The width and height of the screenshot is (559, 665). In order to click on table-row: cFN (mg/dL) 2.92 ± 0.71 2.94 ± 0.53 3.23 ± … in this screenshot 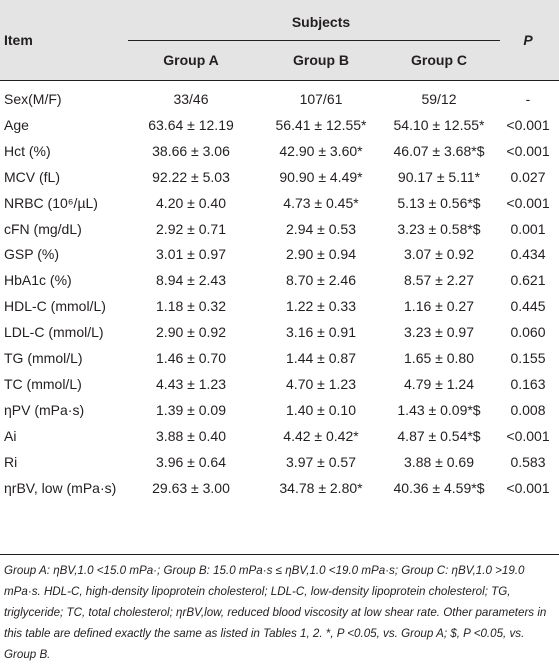, I will do `click(279, 230)`.